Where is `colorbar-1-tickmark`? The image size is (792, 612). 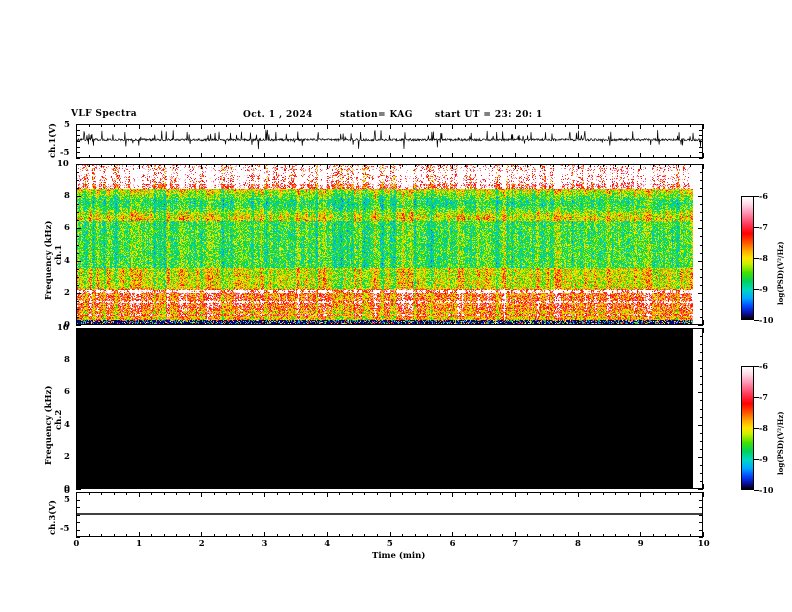 colorbar-1-tickmark is located at coordinates (756, 227).